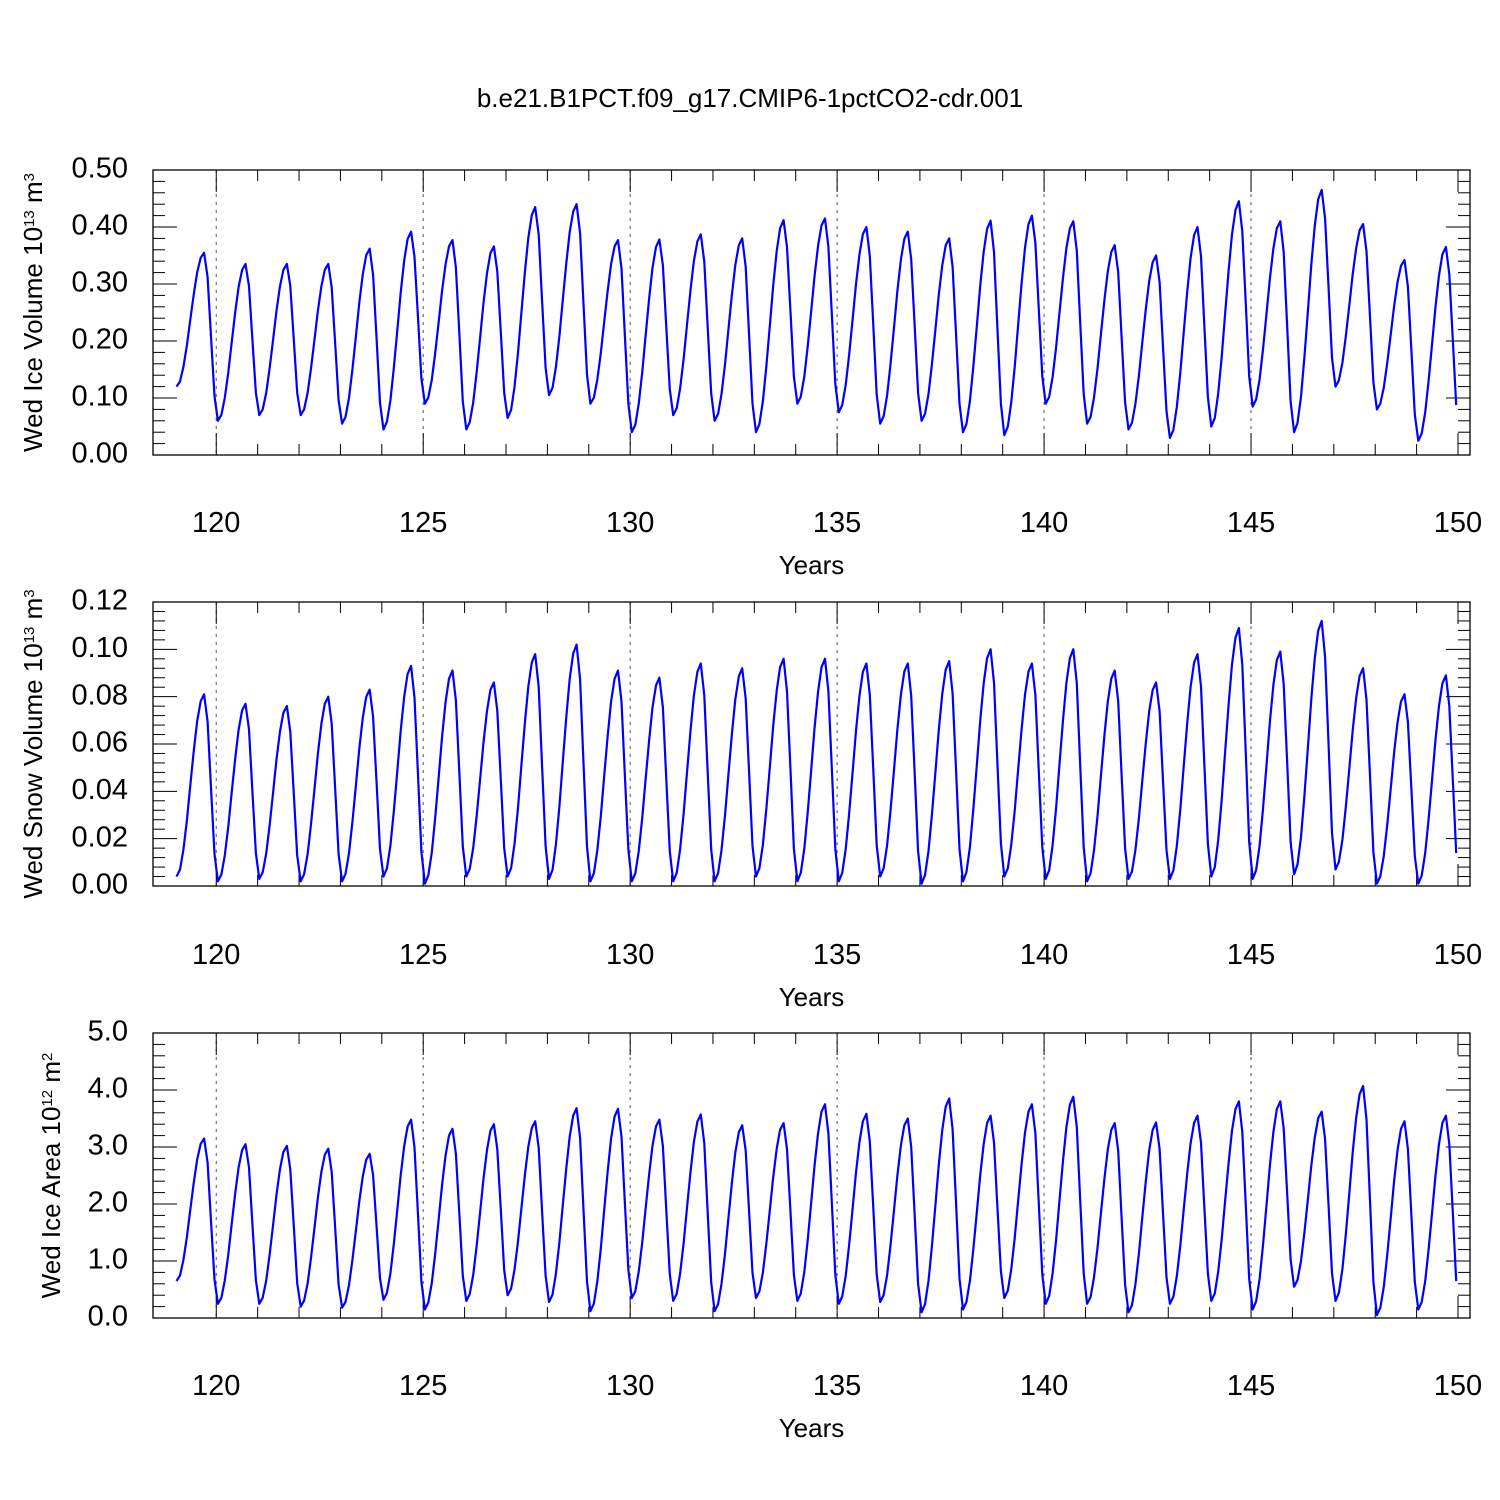  I want to click on y-tick-label: 1.0, so click(108, 1260).